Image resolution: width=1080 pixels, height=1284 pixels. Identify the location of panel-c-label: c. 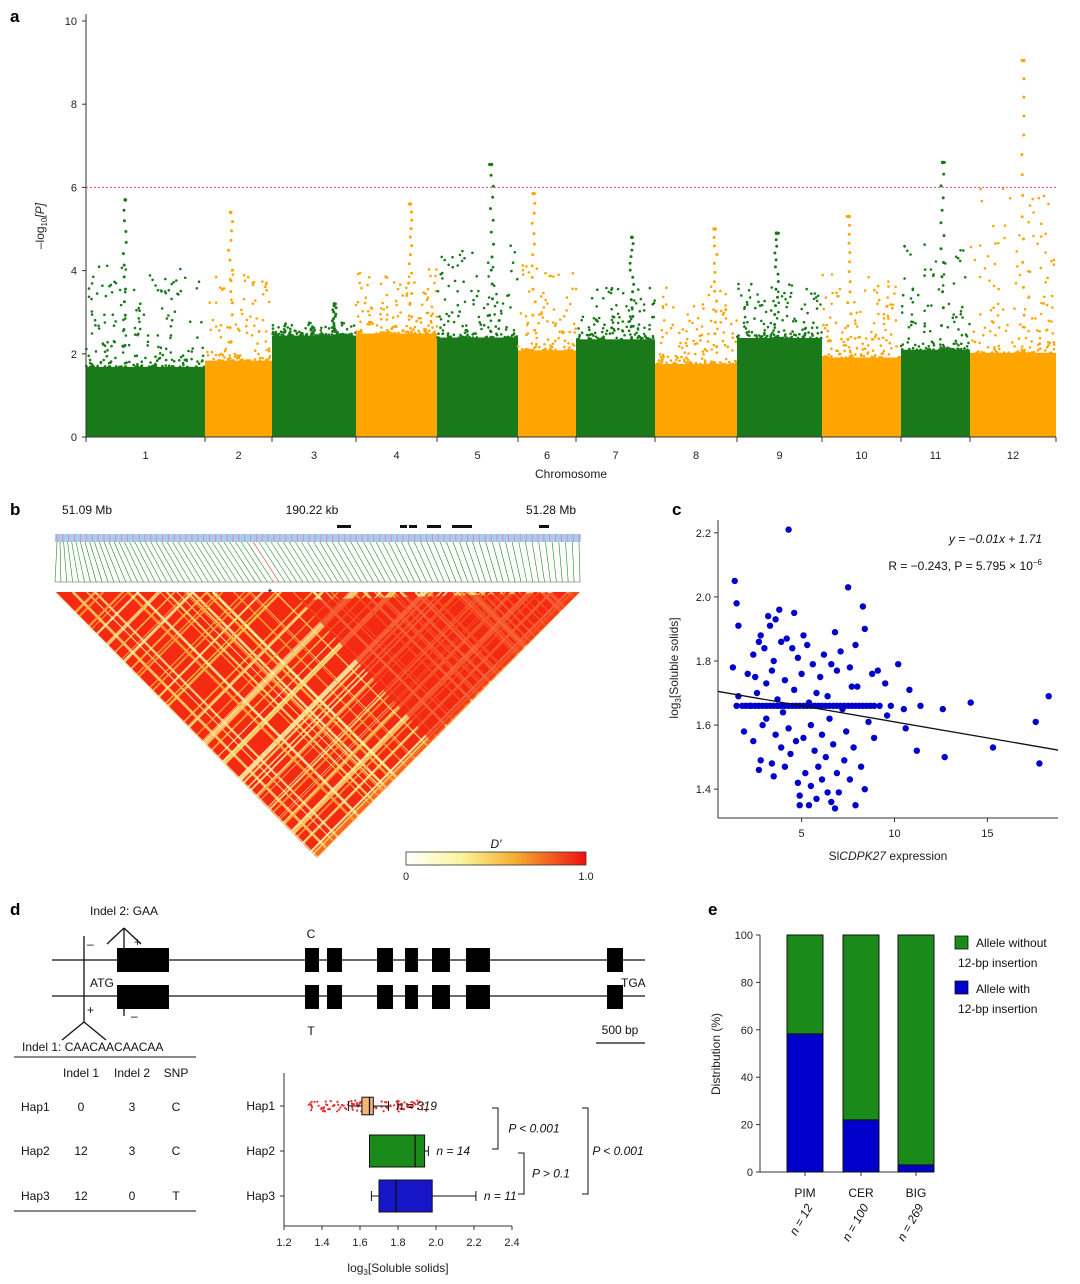
(676, 509).